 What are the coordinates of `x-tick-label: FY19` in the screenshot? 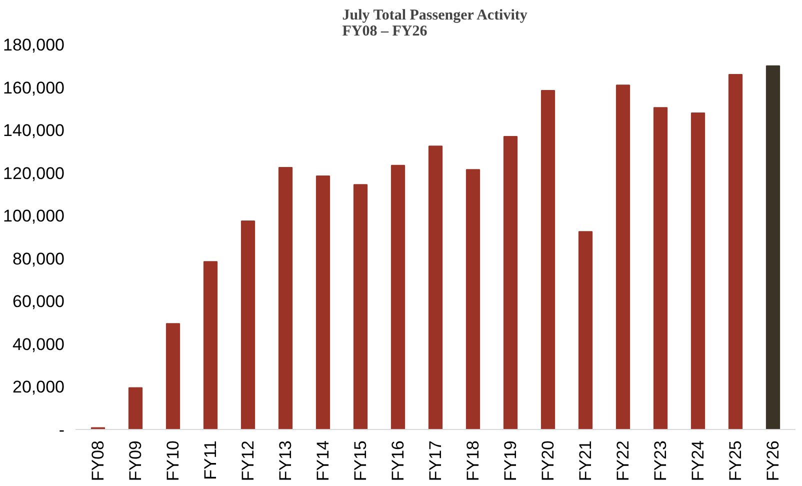 It's located at (510, 461).